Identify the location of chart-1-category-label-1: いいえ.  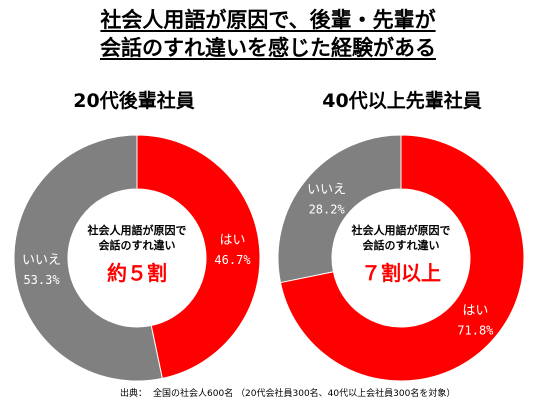
(326, 189).